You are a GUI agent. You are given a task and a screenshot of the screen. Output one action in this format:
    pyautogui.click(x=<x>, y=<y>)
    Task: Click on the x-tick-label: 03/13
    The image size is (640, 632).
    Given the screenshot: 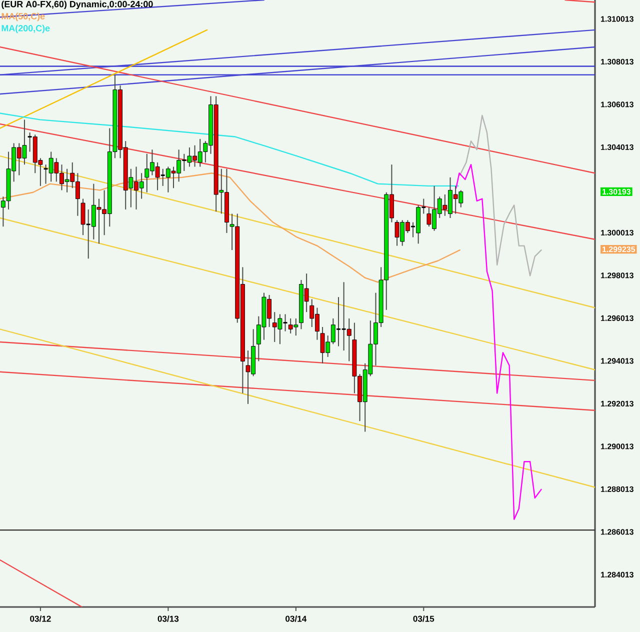 What is the action you would take?
    pyautogui.click(x=168, y=619)
    